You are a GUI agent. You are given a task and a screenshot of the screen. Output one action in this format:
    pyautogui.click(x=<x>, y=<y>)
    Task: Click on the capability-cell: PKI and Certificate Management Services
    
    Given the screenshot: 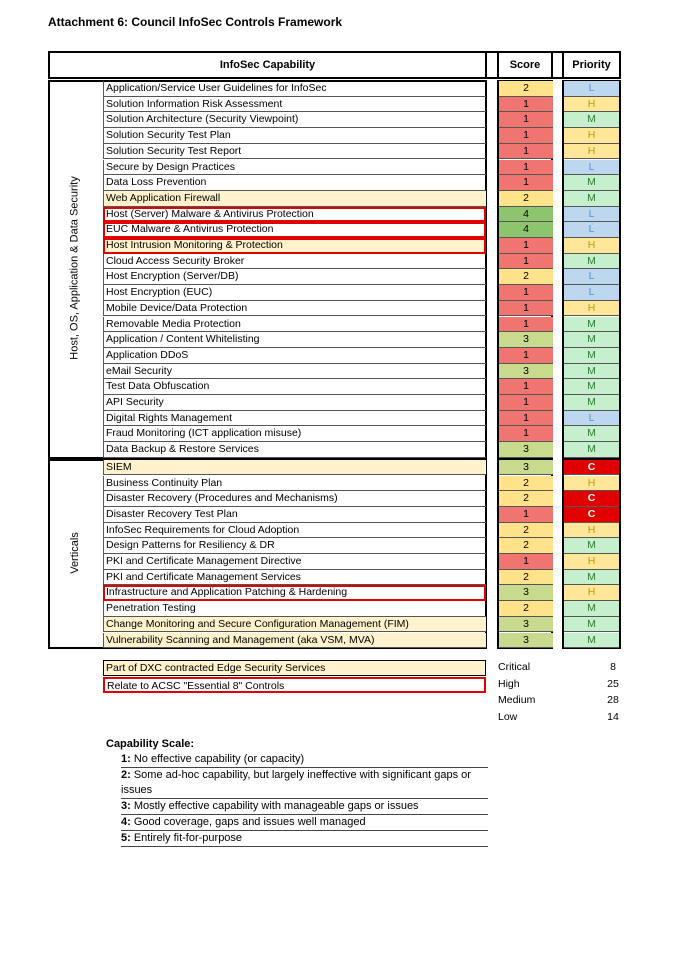 What is the action you would take?
    pyautogui.click(x=294, y=577)
    